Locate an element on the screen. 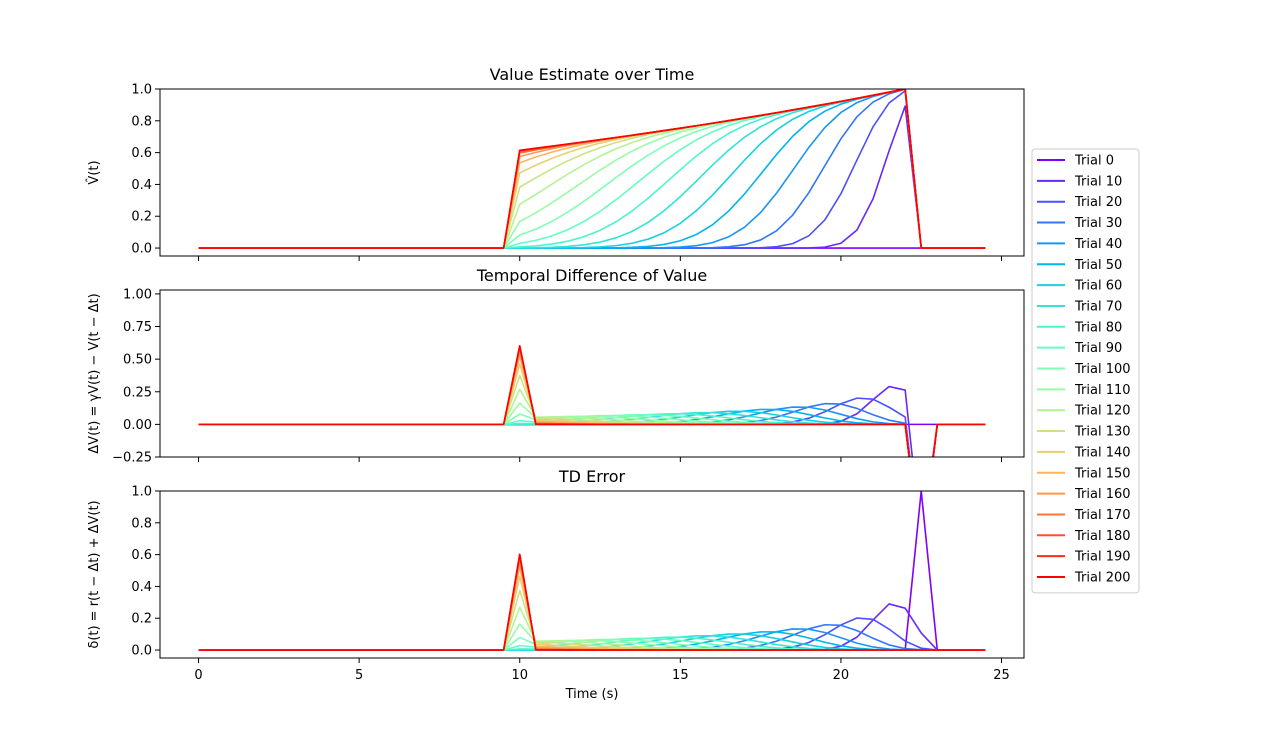 The height and width of the screenshot is (740, 1280). legend-label: Trial 150 is located at coordinates (1102, 473).